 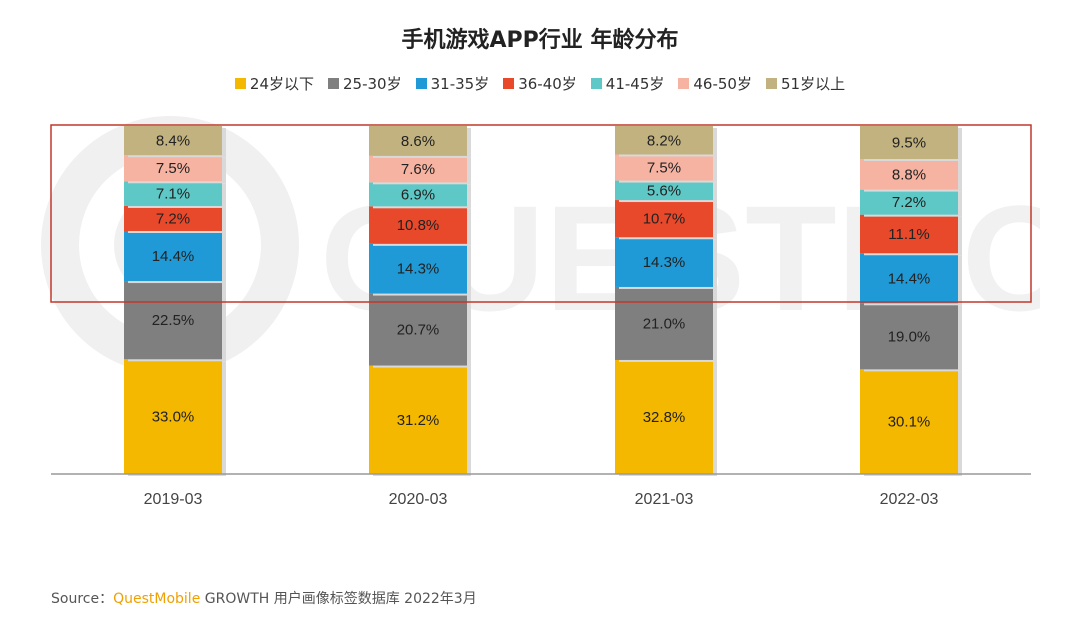 What do you see at coordinates (547, 84) in the screenshot?
I see `legend-label: 36-40岁` at bounding box center [547, 84].